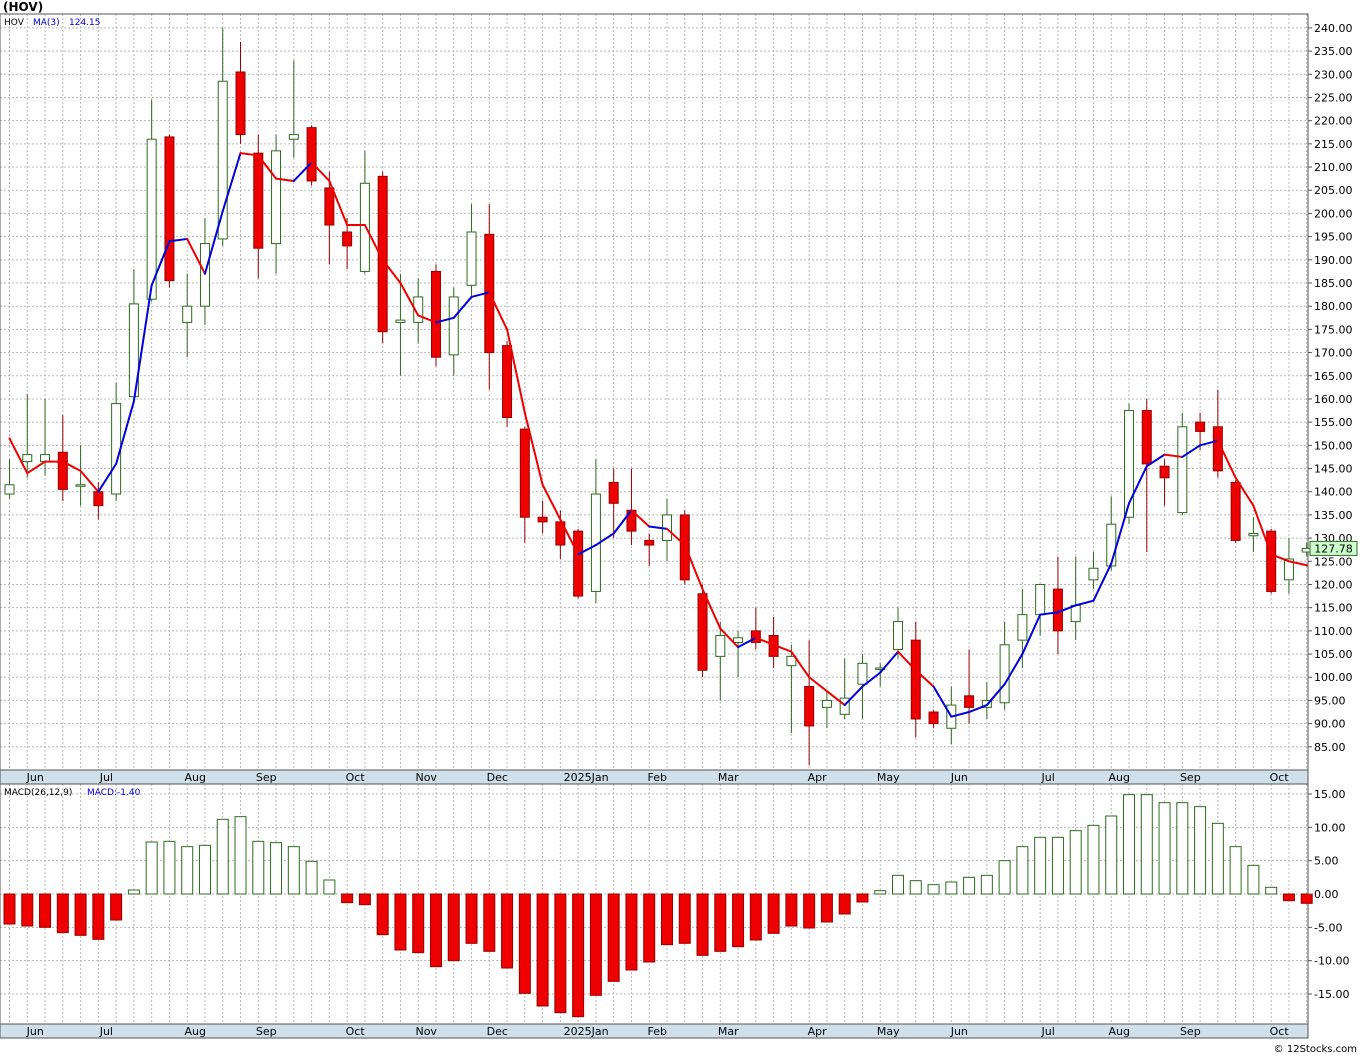  Describe the element at coordinates (888, 777) in the screenshot. I see `month-label: May` at that location.